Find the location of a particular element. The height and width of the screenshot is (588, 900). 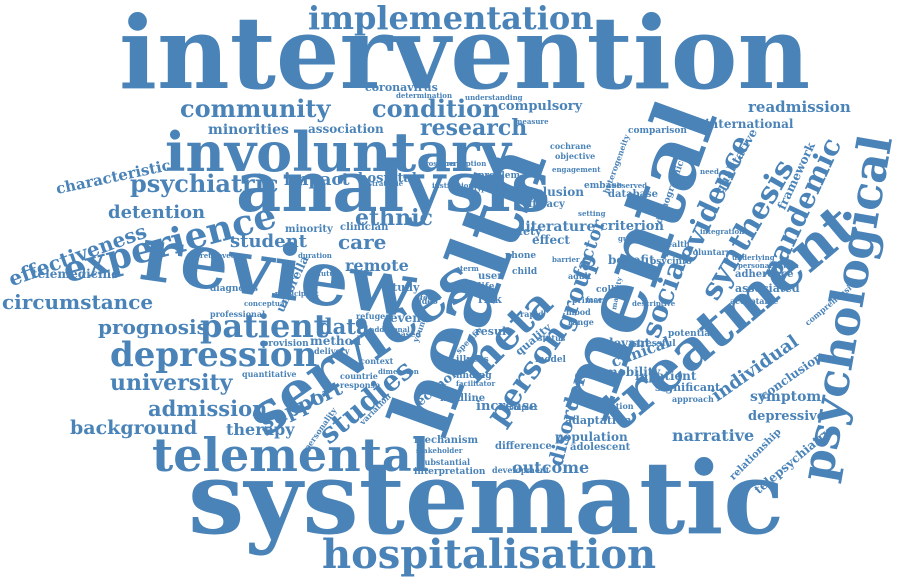

cloud-word: provision is located at coordinates (285, 344).